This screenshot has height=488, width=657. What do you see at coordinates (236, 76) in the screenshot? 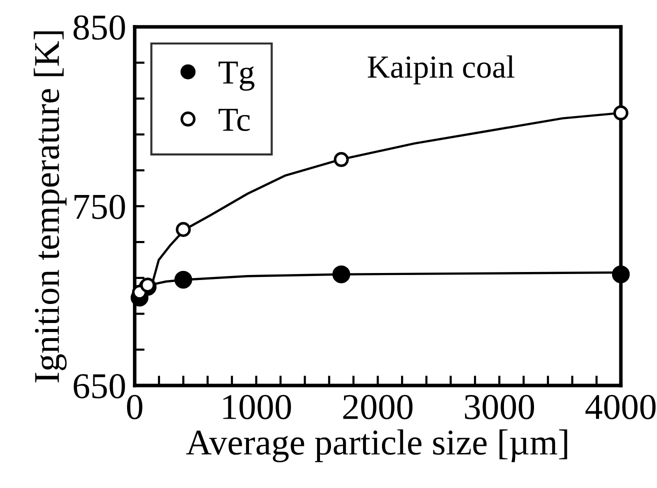
I see `legend-label: Tg` at bounding box center [236, 76].